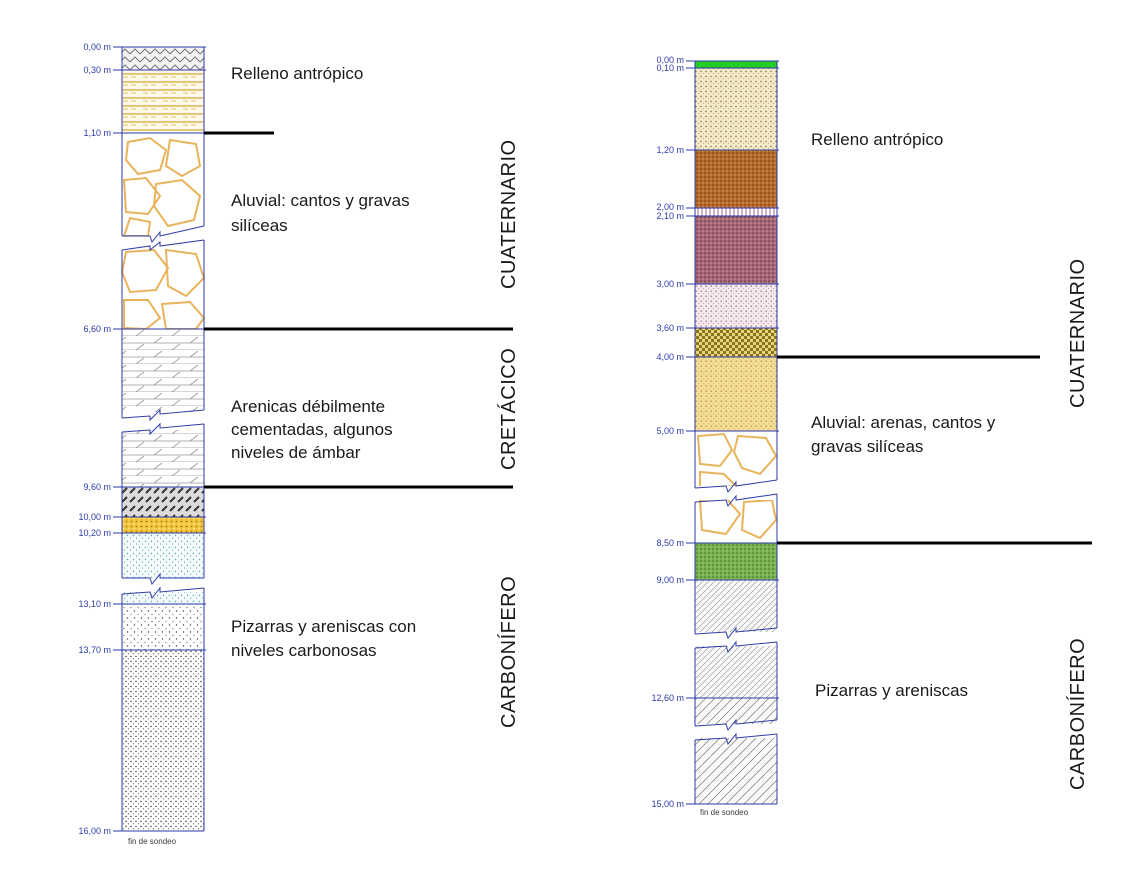  Describe the element at coordinates (94, 604) in the screenshot. I see `left-depth-label: 13,10 m` at that location.